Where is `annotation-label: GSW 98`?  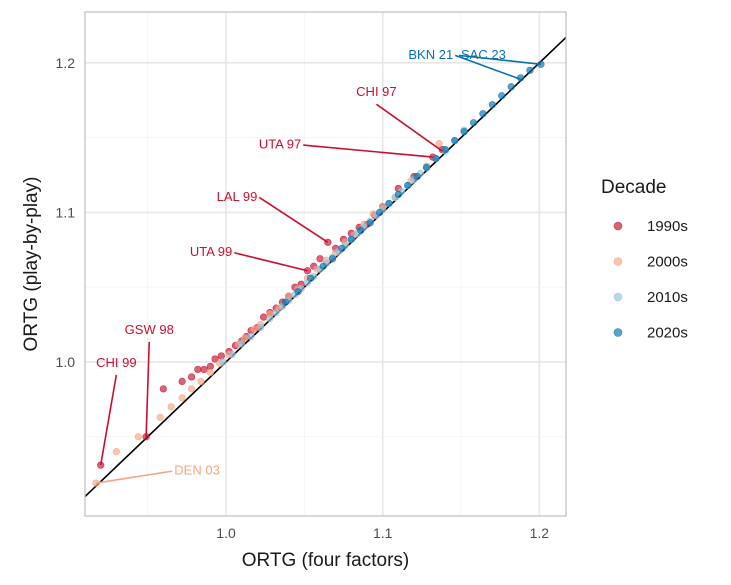
annotation-label: GSW 98 is located at coordinates (149, 329).